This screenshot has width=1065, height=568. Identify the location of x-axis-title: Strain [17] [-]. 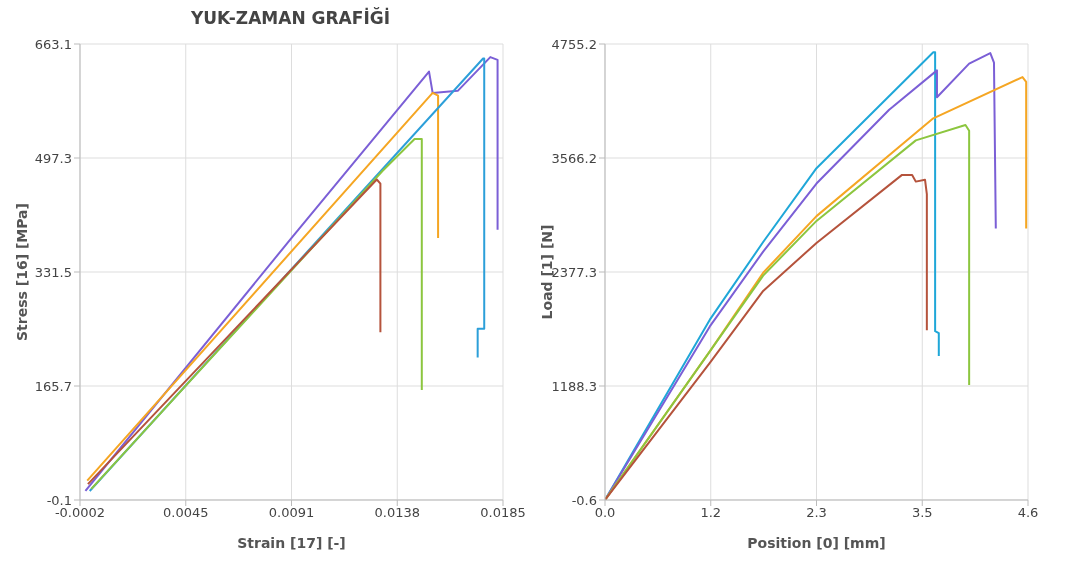
(291, 543).